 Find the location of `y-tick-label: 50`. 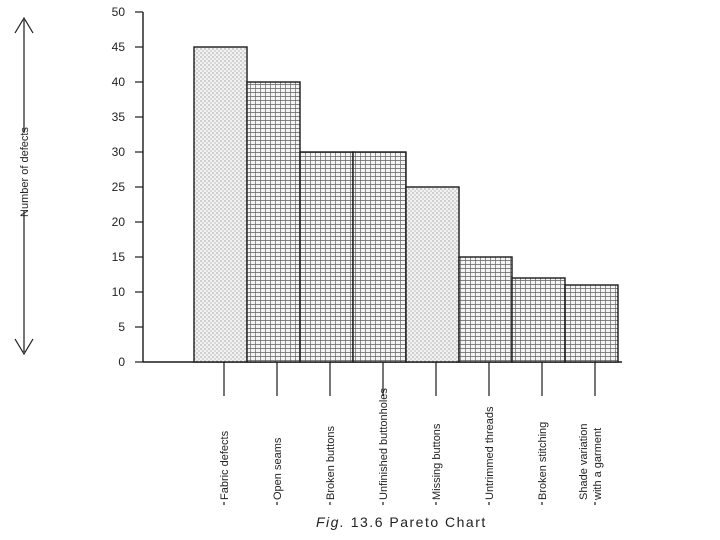

y-tick-label: 50 is located at coordinates (119, 12).